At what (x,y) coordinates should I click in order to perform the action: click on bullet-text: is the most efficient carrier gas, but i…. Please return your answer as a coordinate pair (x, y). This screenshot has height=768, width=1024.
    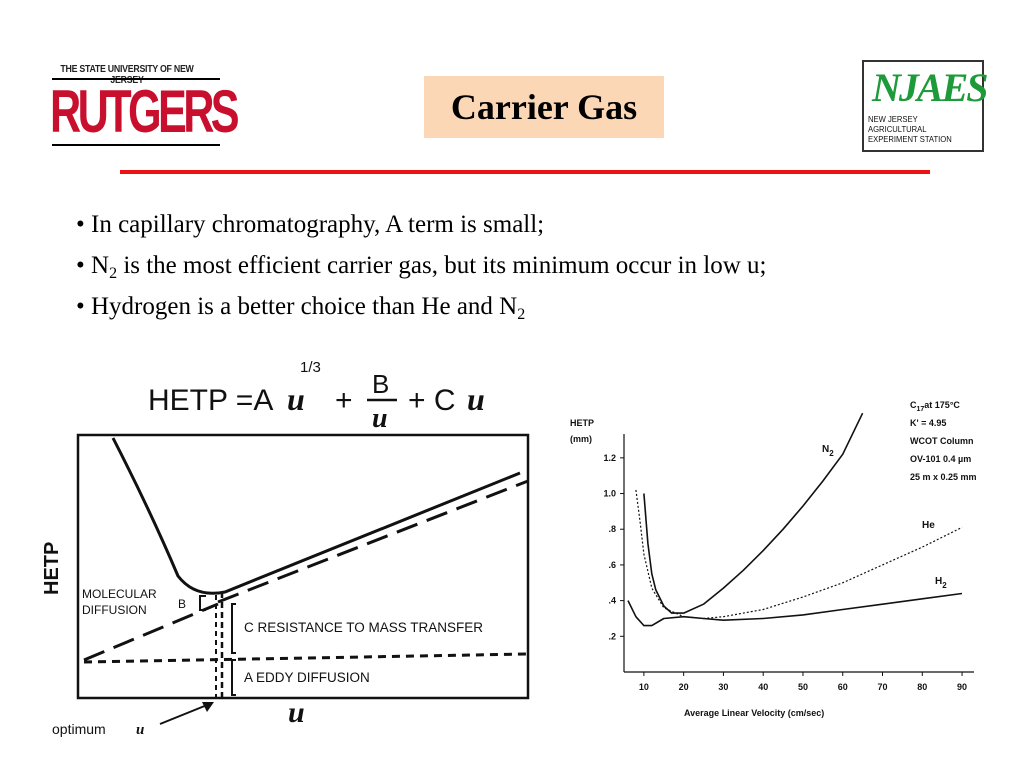
    Looking at the image, I should click on (442, 265).